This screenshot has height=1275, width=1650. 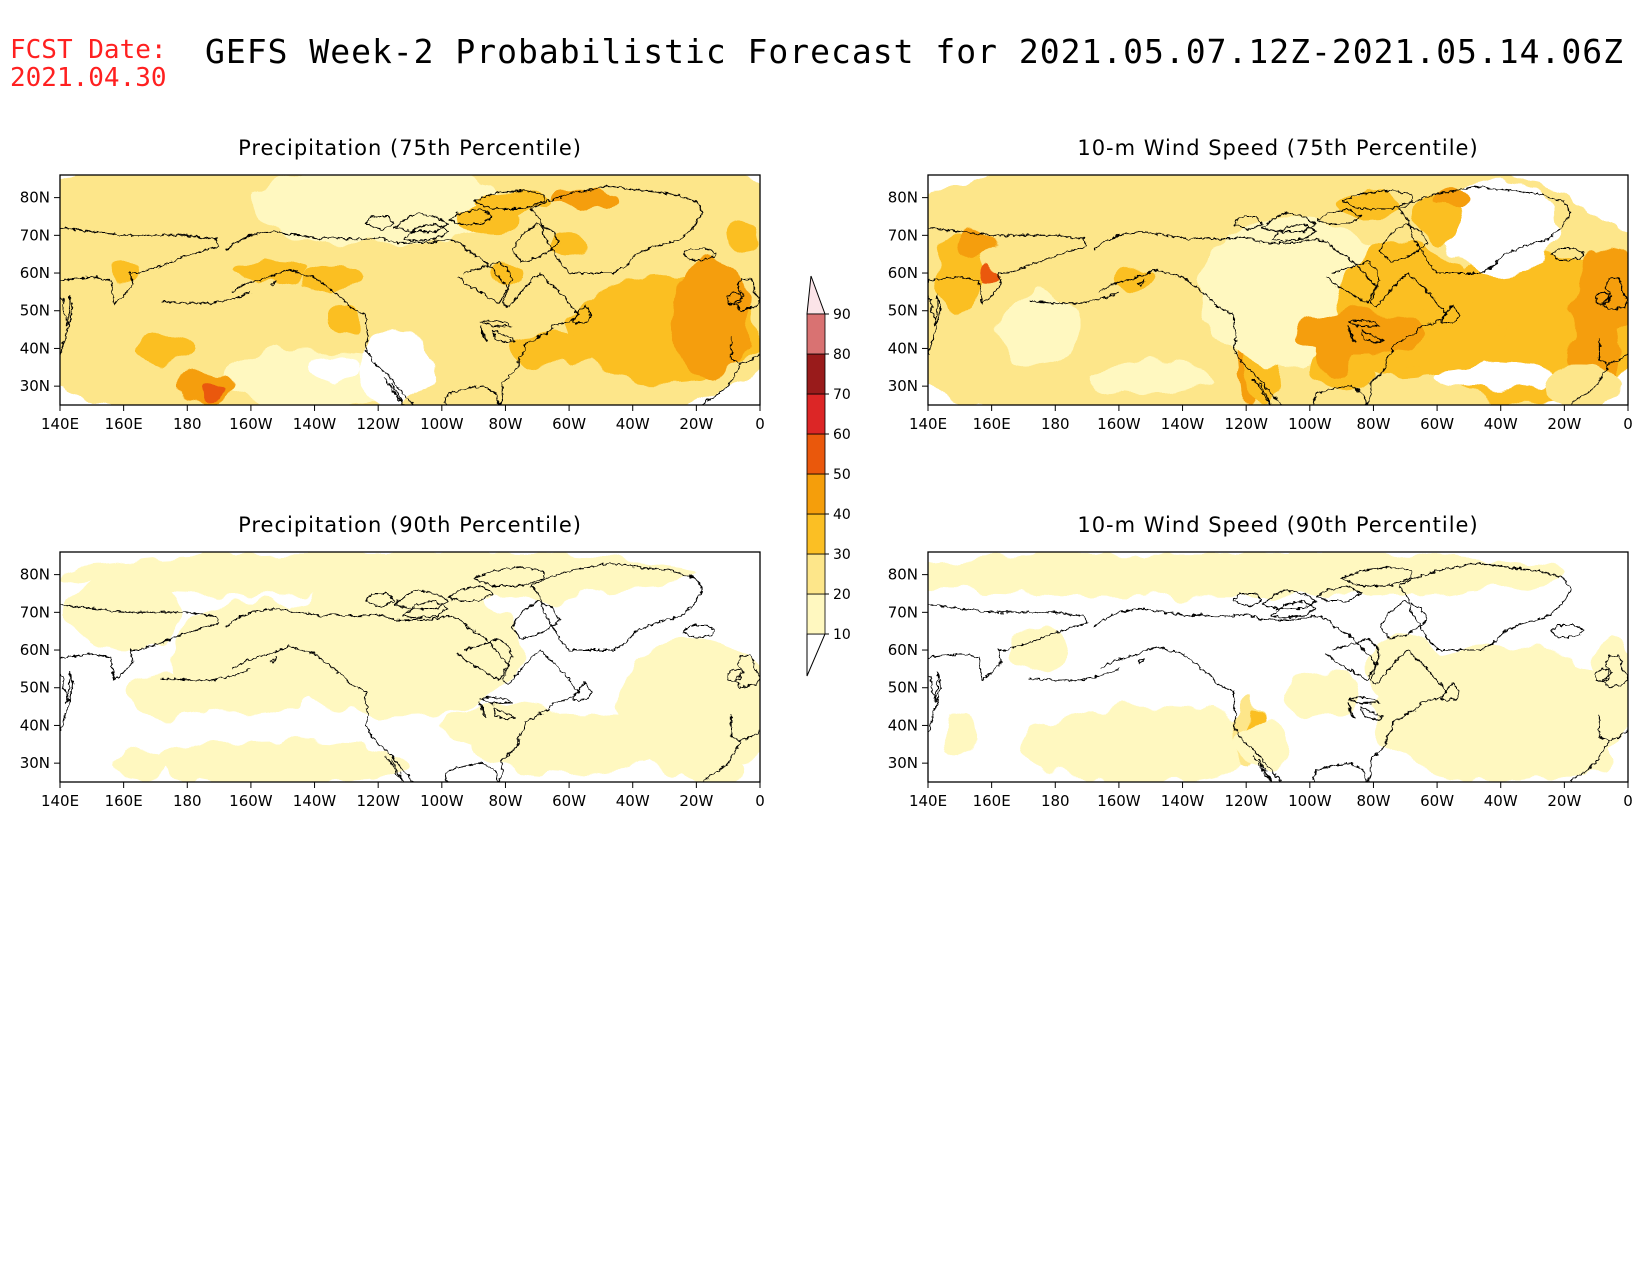 I want to click on lat-tick-label: 40N, so click(x=35, y=725).